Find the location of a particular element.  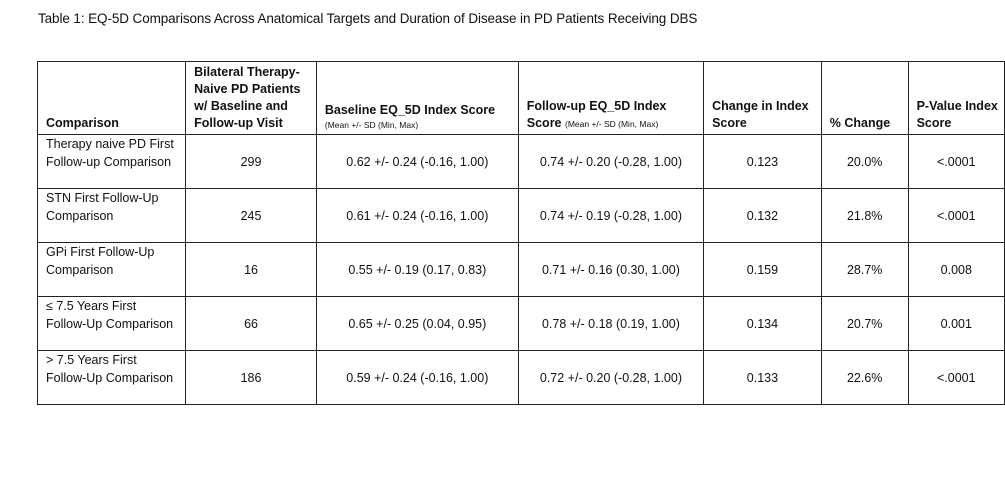

cell-baseline: 0.59 +/- 0.24 (-0.16, 1.00) is located at coordinates (417, 377).